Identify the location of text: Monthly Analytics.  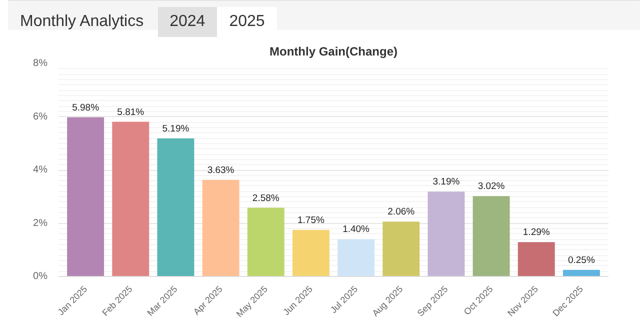
(82, 22).